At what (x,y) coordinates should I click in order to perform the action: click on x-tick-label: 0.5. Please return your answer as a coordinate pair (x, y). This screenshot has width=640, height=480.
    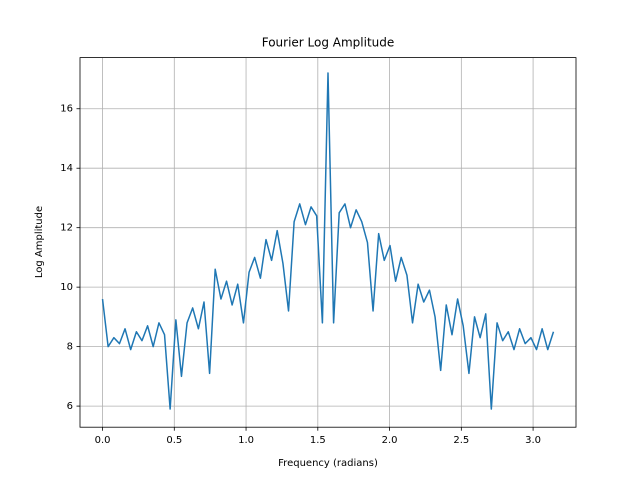
    Looking at the image, I should click on (174, 440).